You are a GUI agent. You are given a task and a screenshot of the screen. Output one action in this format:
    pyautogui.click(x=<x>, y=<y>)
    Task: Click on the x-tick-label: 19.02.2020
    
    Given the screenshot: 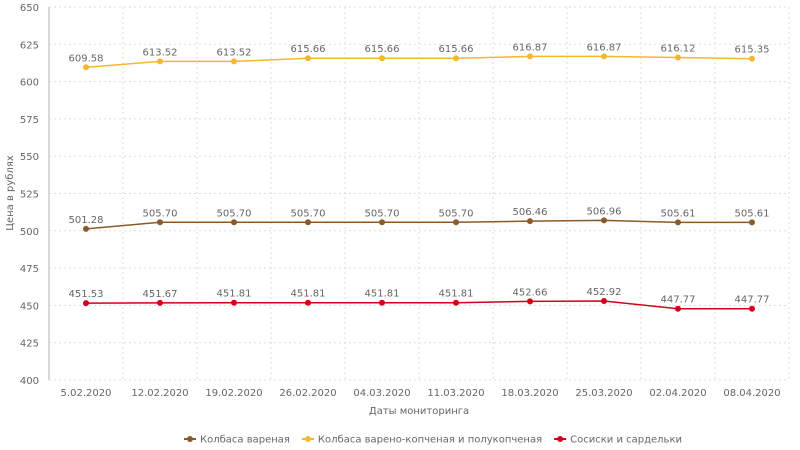 What is the action you would take?
    pyautogui.click(x=233, y=393)
    